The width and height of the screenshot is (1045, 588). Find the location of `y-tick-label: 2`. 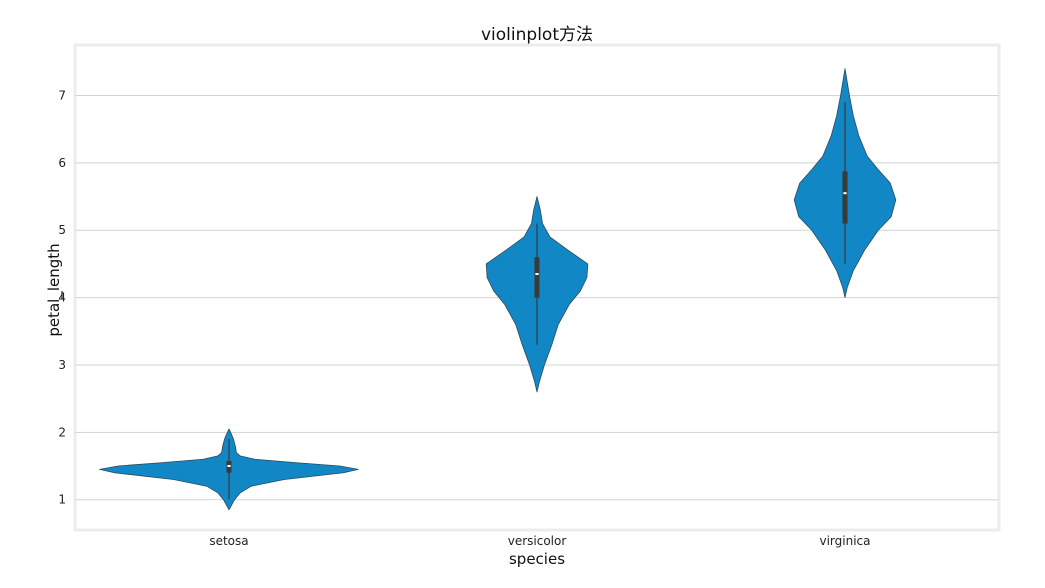

y-tick-label: 2 is located at coordinates (62, 432).